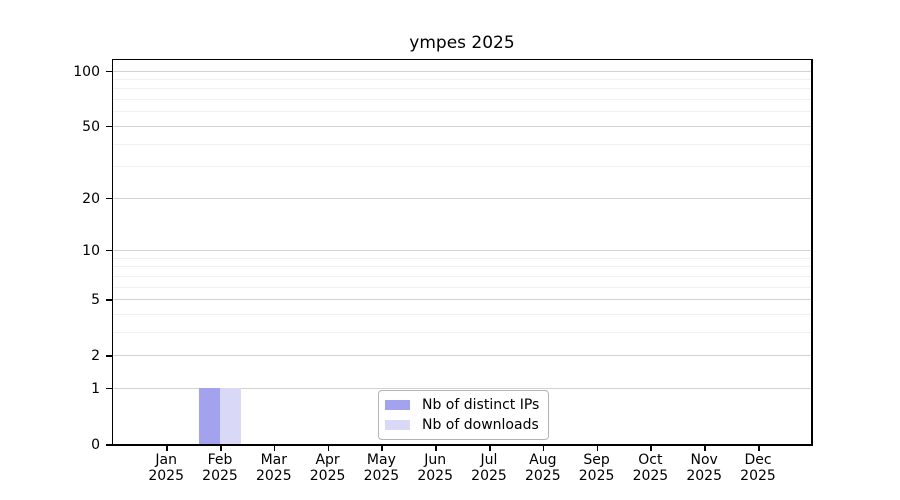 This screenshot has height=500, width=900. What do you see at coordinates (481, 405) in the screenshot?
I see `legend-label-distinct-ips: Nb of distinct IPs` at bounding box center [481, 405].